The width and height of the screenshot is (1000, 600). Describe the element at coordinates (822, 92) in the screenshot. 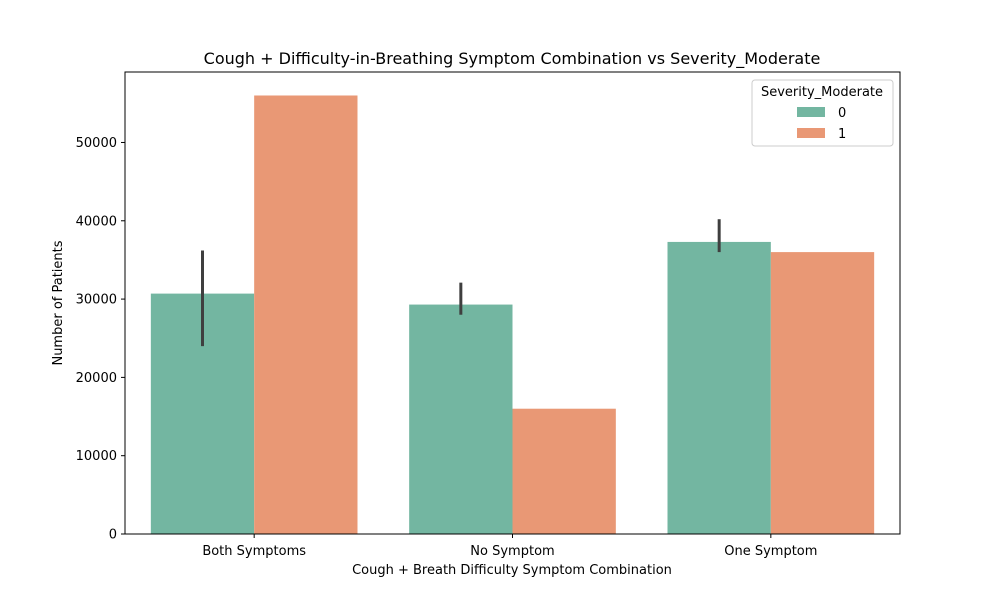

I see `legend-title: Severity_Moderate` at that location.